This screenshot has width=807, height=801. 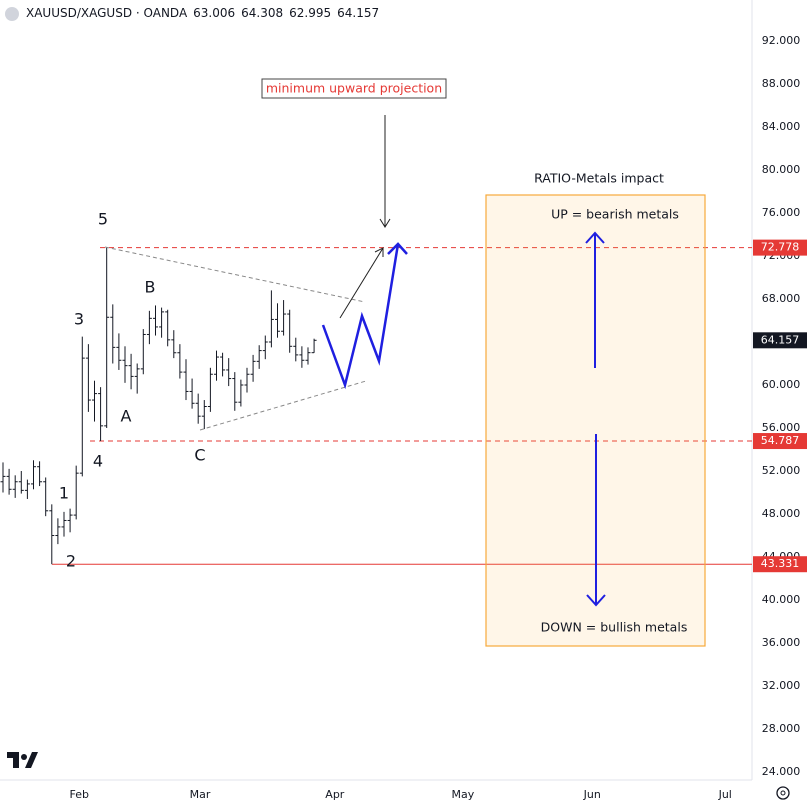 I want to click on wave-label: 5, so click(x=103, y=219).